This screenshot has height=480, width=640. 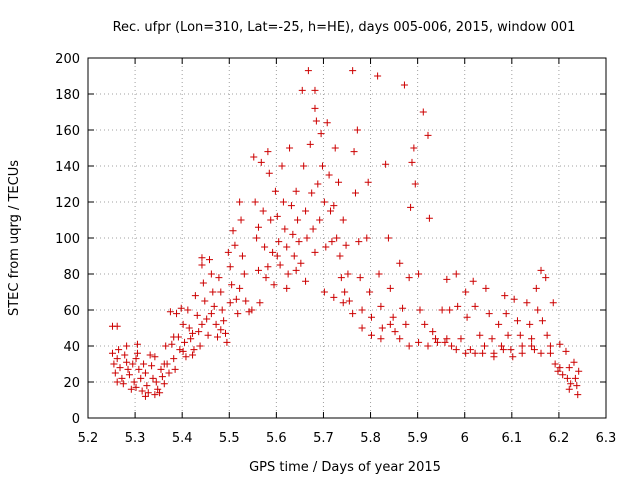 I want to click on x-tick-label: 5.8, so click(x=370, y=438).